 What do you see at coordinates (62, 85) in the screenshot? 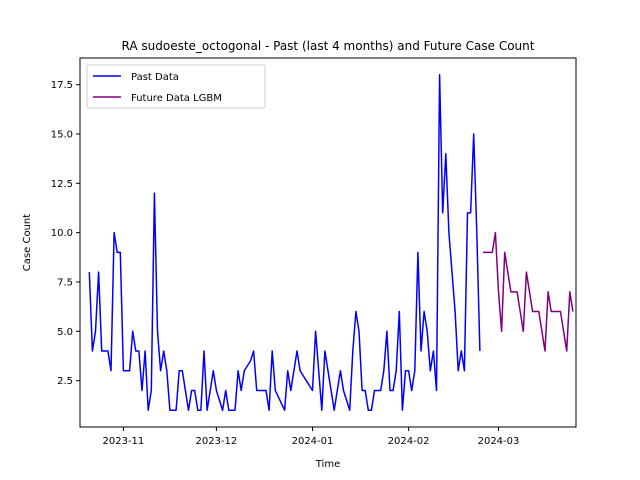
I see `y-tick-label: 17.5` at bounding box center [62, 85].